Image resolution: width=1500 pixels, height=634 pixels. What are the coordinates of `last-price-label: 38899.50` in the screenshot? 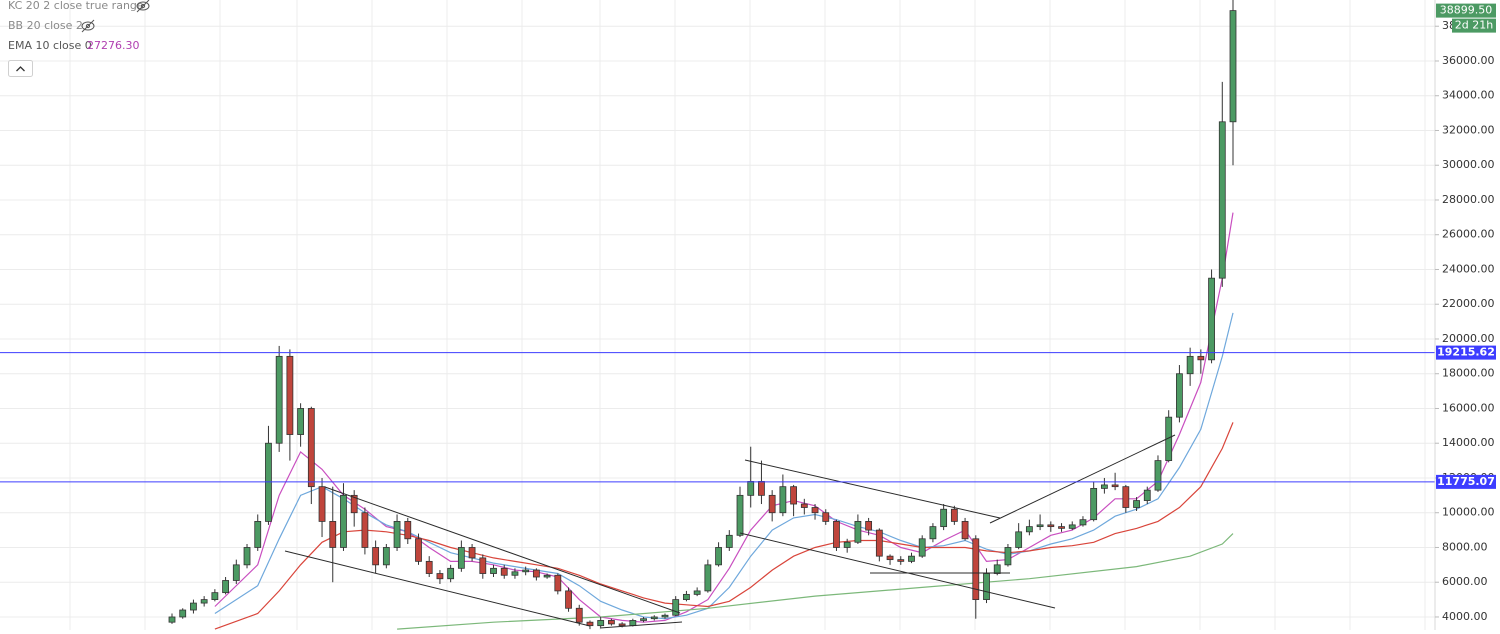 It's located at (1466, 10).